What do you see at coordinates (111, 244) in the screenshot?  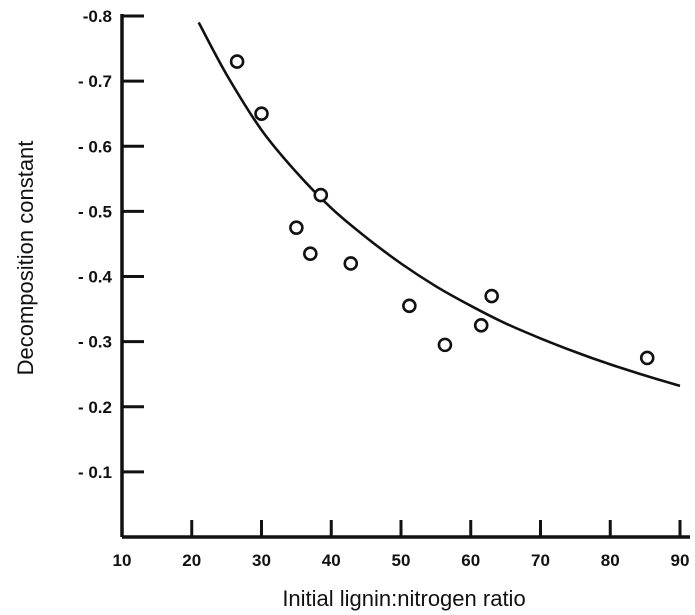 I see `y-axis-ticks: - 0.1 - 0.2 - 0.3 - 0.4 - 0.5 - 0.6 - 0.7 -0.8` at bounding box center [111, 244].